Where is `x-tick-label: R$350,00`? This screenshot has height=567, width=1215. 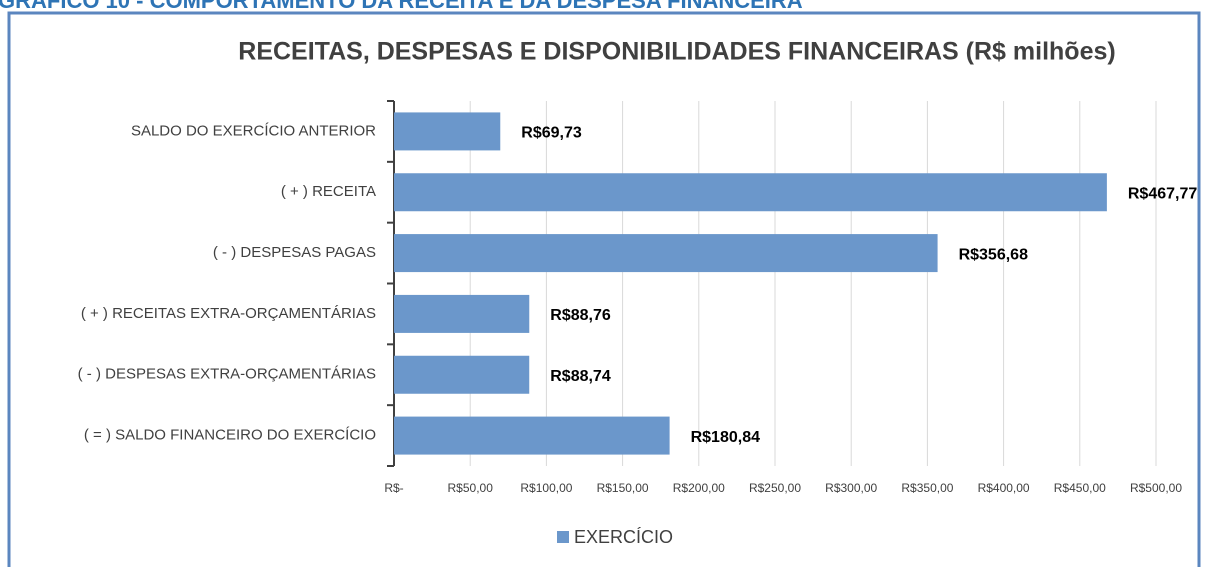
x-tick-label: R$350,00 is located at coordinates (927, 488).